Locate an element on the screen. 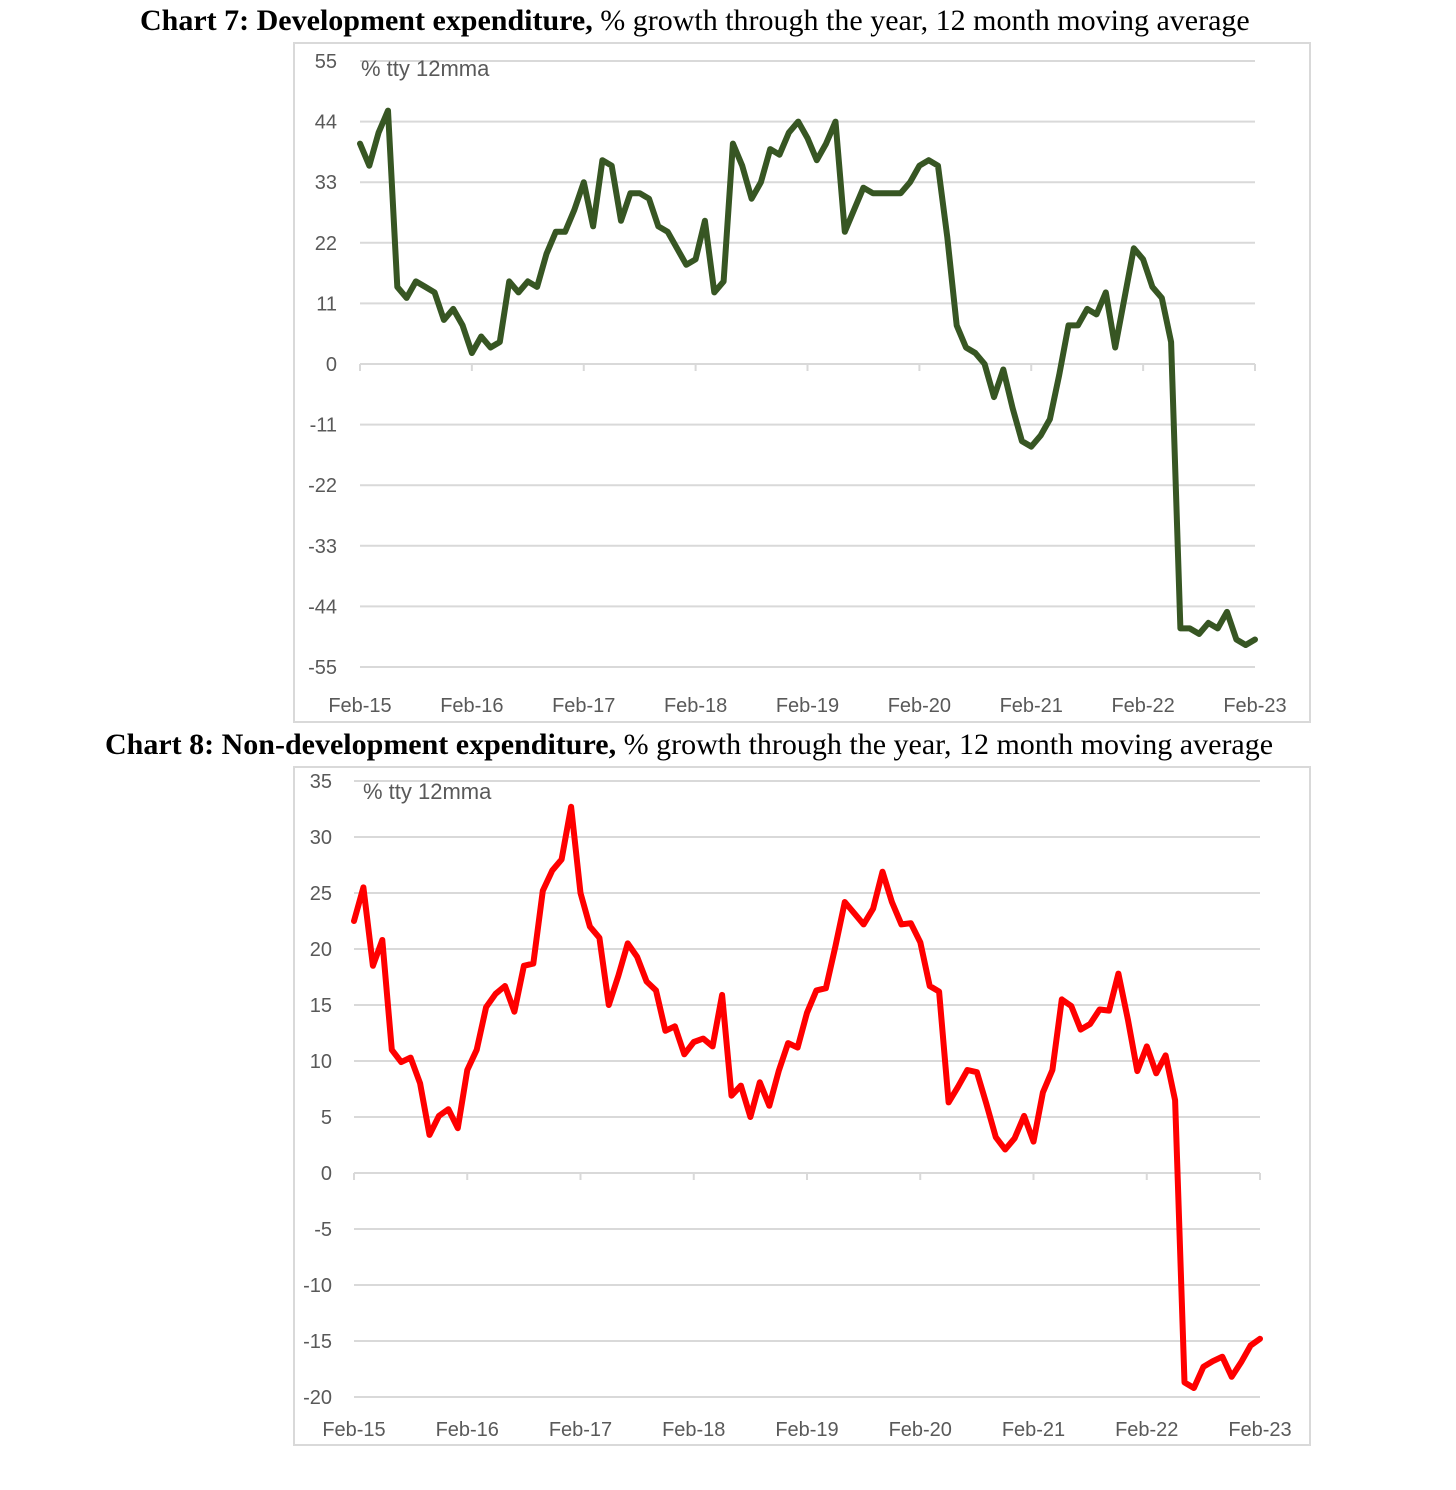  chart-8-x-tick-label: Feb-15 is located at coordinates (353, 1430).